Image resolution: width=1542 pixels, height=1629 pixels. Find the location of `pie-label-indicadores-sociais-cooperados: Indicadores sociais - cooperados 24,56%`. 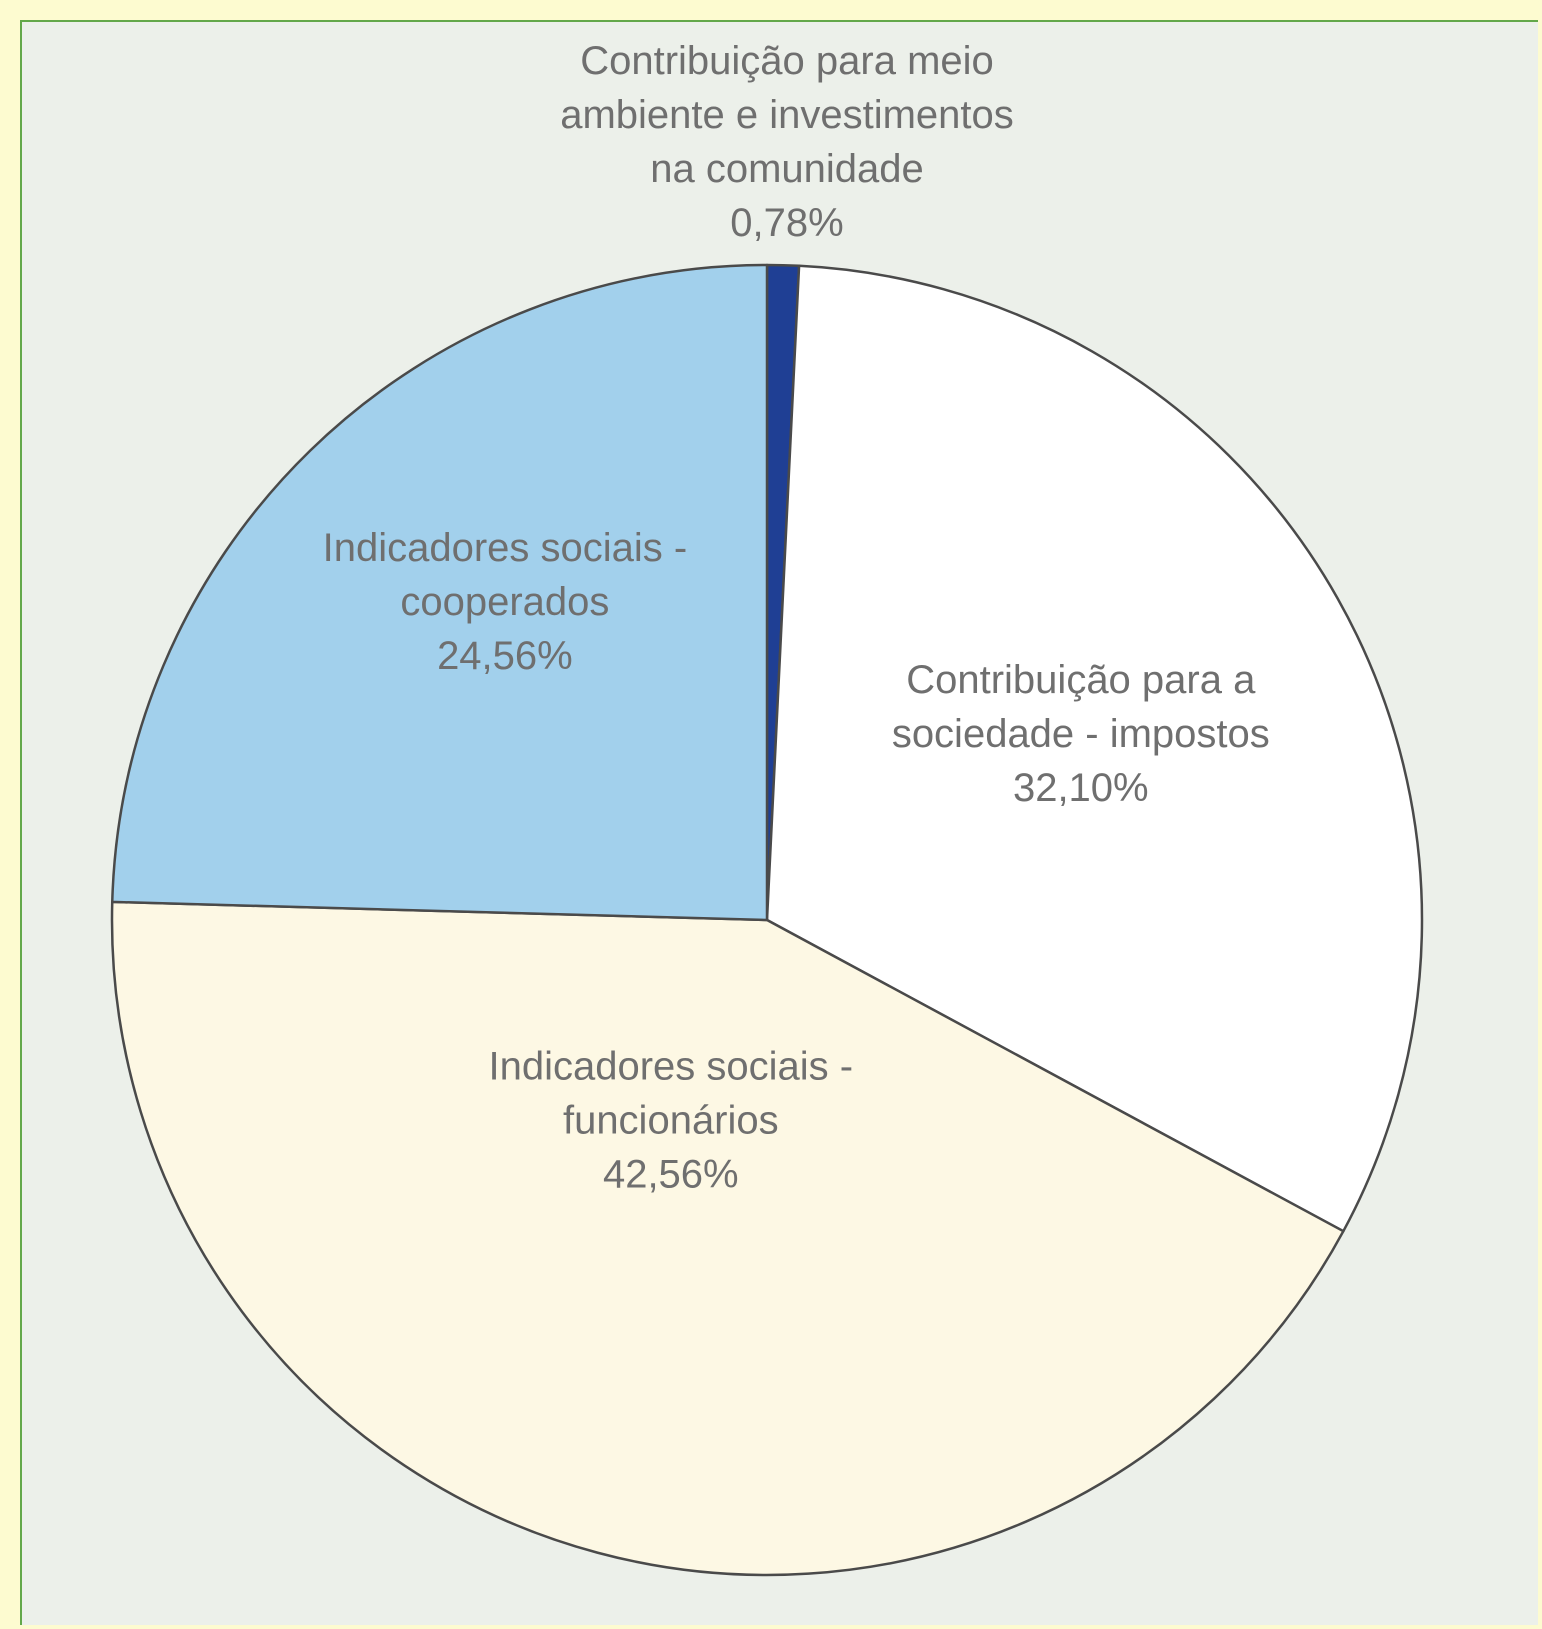

pie-label-indicadores-sociais-cooperados: Indicadores sociais - cooperados 24,56% is located at coordinates (505, 602).